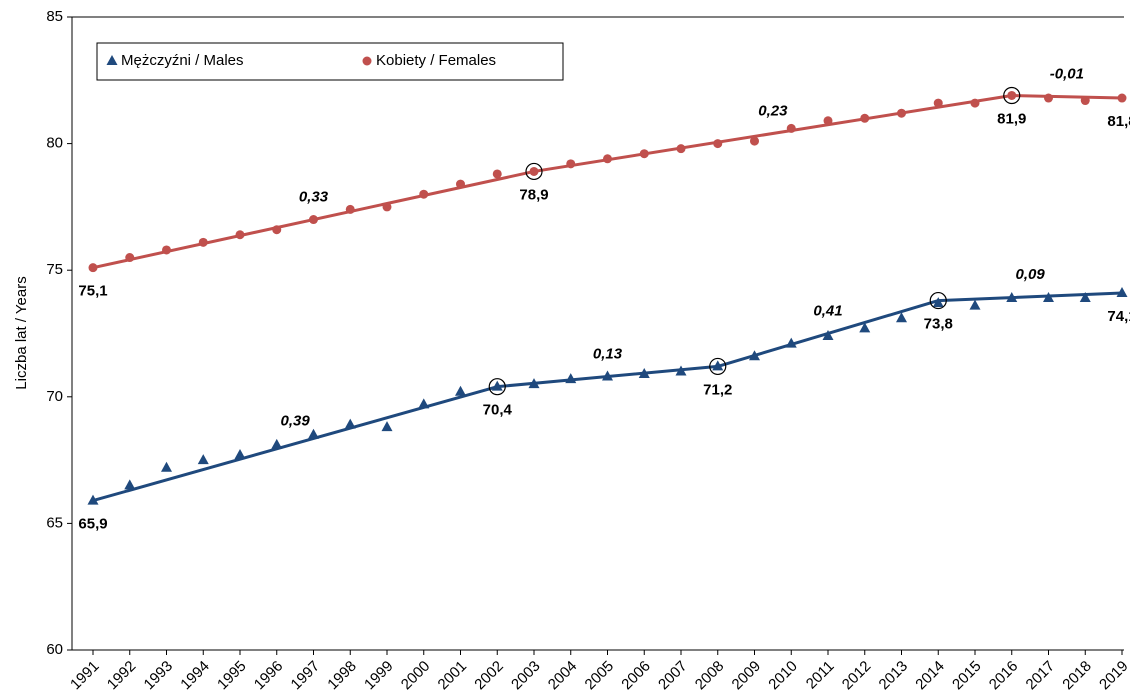  What do you see at coordinates (379, 676) in the screenshot?
I see `x-tick-label: 1999` at bounding box center [379, 676].